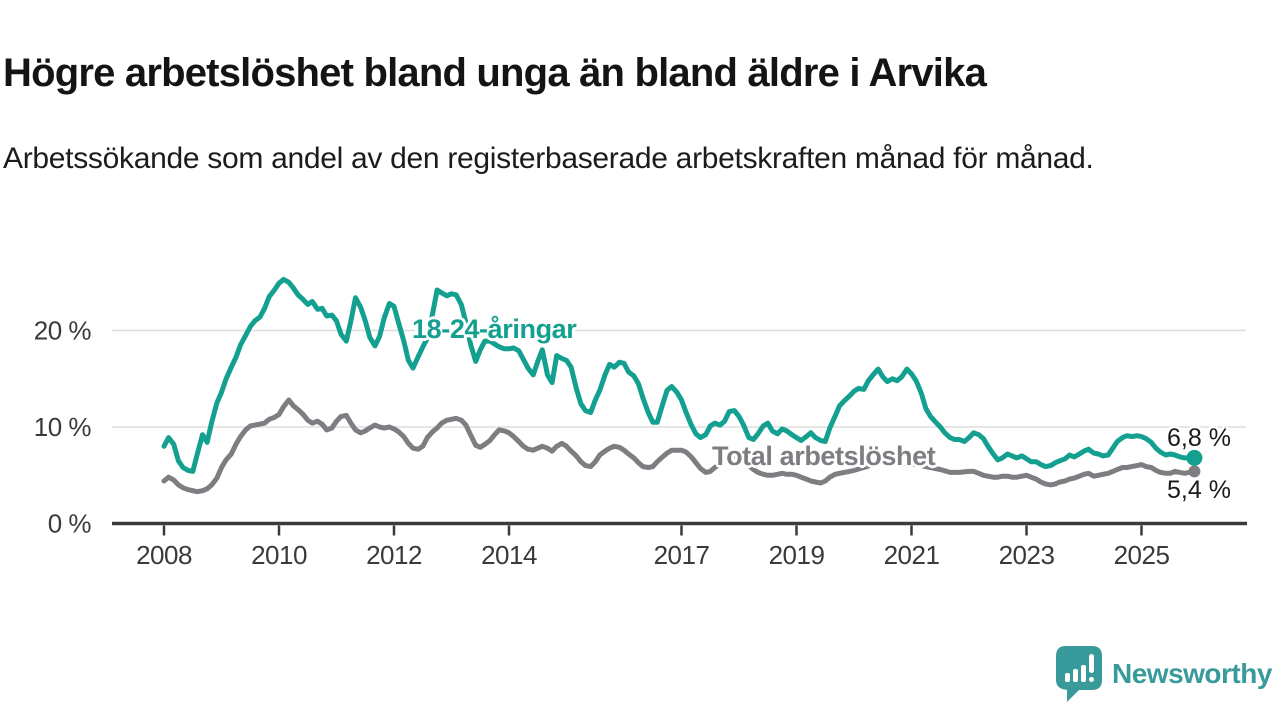 The height and width of the screenshot is (720, 1280). I want to click on end-value-label-total: 5,4 %, so click(1199, 490).